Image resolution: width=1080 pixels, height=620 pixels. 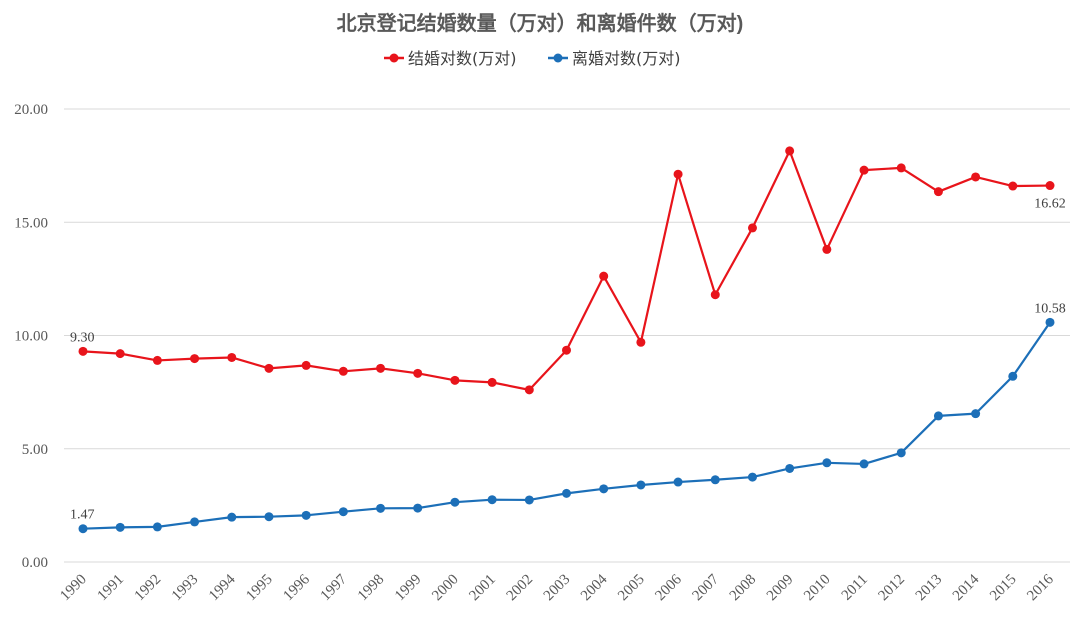 I want to click on x-tick-label: 2001, so click(x=482, y=588).